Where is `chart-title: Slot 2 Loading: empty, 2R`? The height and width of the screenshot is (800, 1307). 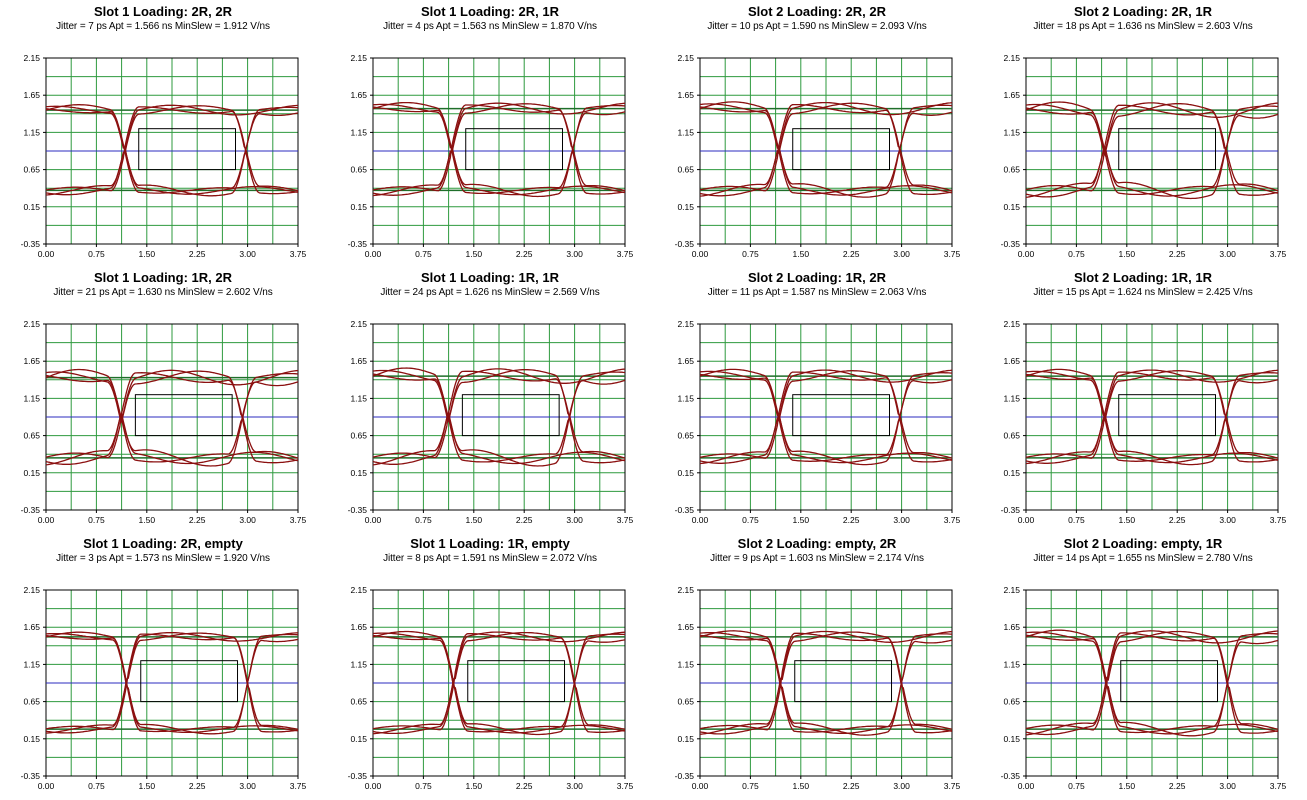
chart-title: Slot 2 Loading: empty, 2R is located at coordinates (817, 543).